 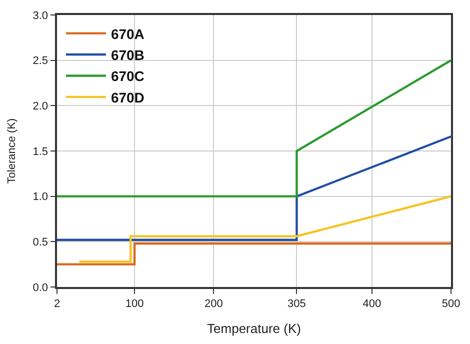 I want to click on x-axis-title: Temperature (K), so click(x=254, y=328).